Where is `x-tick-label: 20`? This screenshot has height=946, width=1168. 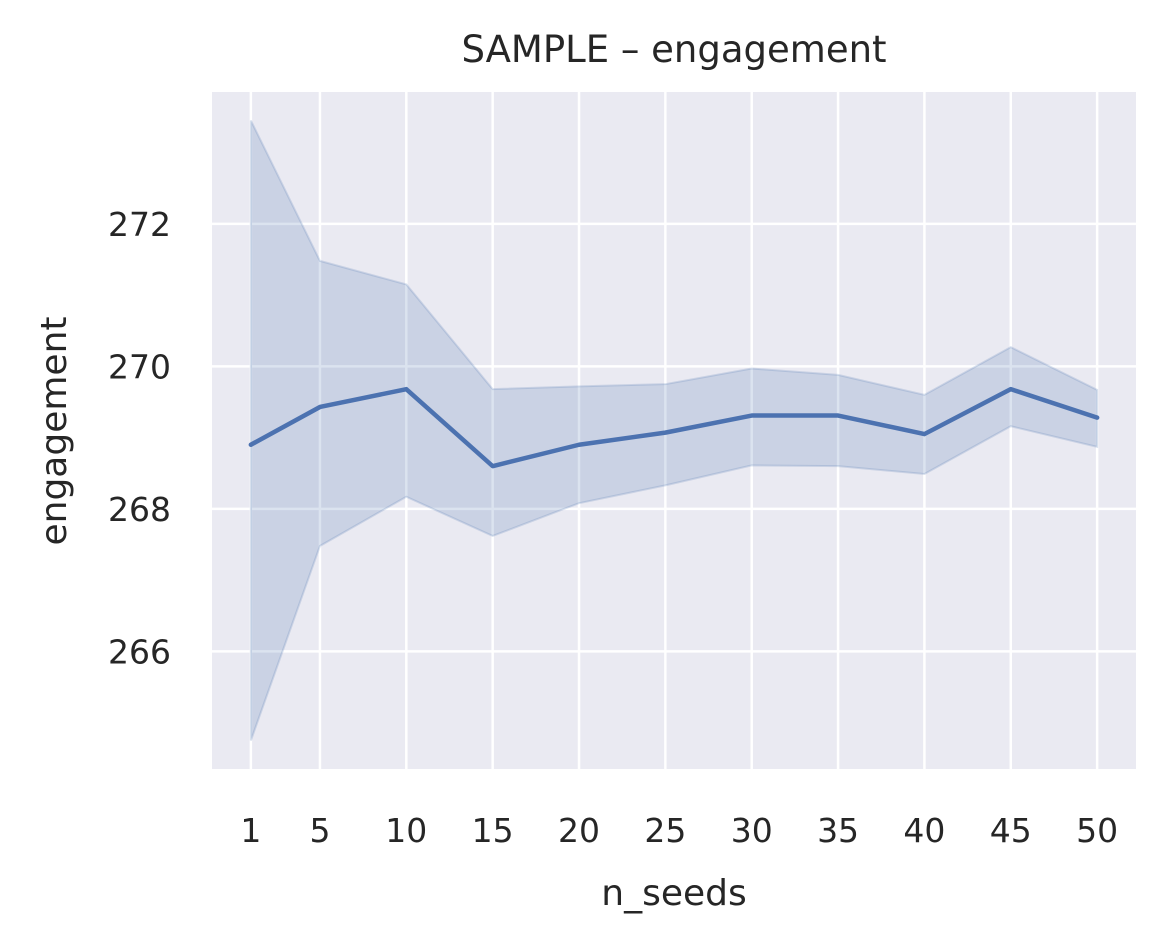 x-tick-label: 20 is located at coordinates (579, 830).